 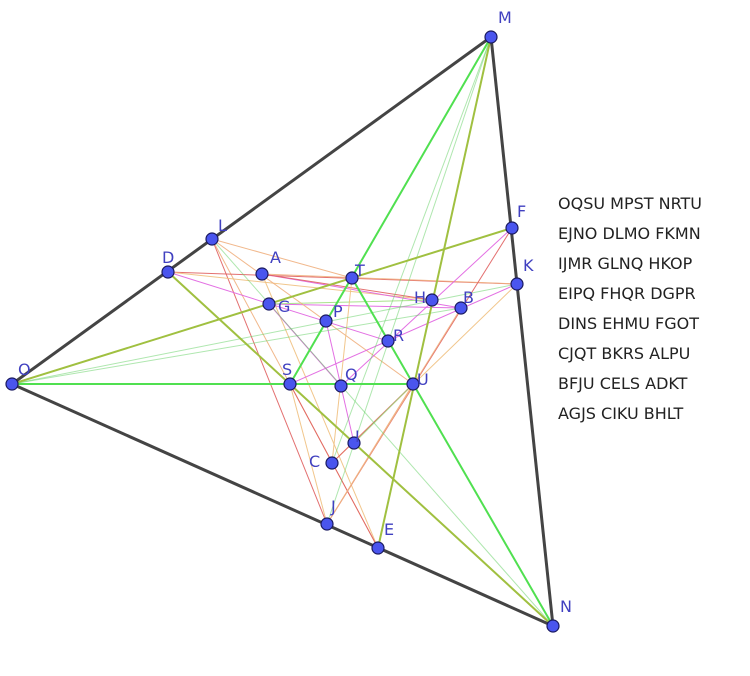 What do you see at coordinates (528, 265) in the screenshot?
I see `point-label: K` at bounding box center [528, 265].